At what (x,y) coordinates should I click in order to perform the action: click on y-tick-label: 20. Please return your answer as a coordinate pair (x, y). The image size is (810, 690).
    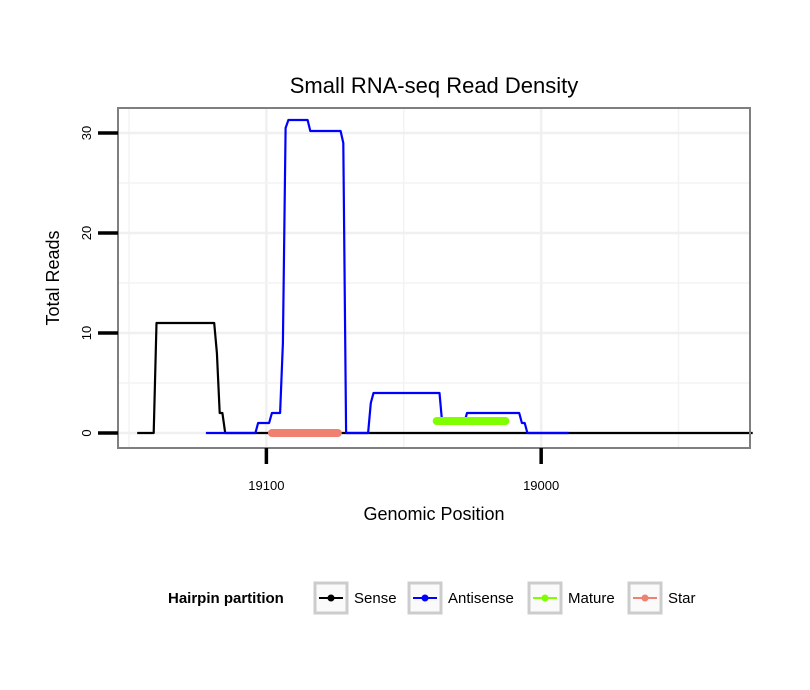
    Looking at the image, I should click on (86, 233).